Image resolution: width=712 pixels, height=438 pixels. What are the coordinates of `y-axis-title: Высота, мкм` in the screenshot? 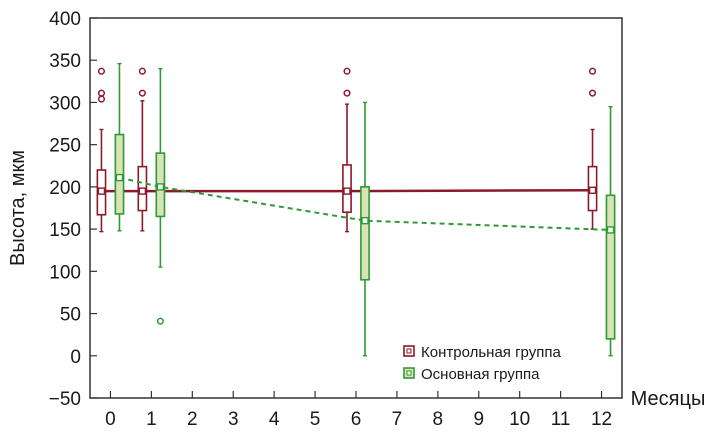 It's located at (18, 208).